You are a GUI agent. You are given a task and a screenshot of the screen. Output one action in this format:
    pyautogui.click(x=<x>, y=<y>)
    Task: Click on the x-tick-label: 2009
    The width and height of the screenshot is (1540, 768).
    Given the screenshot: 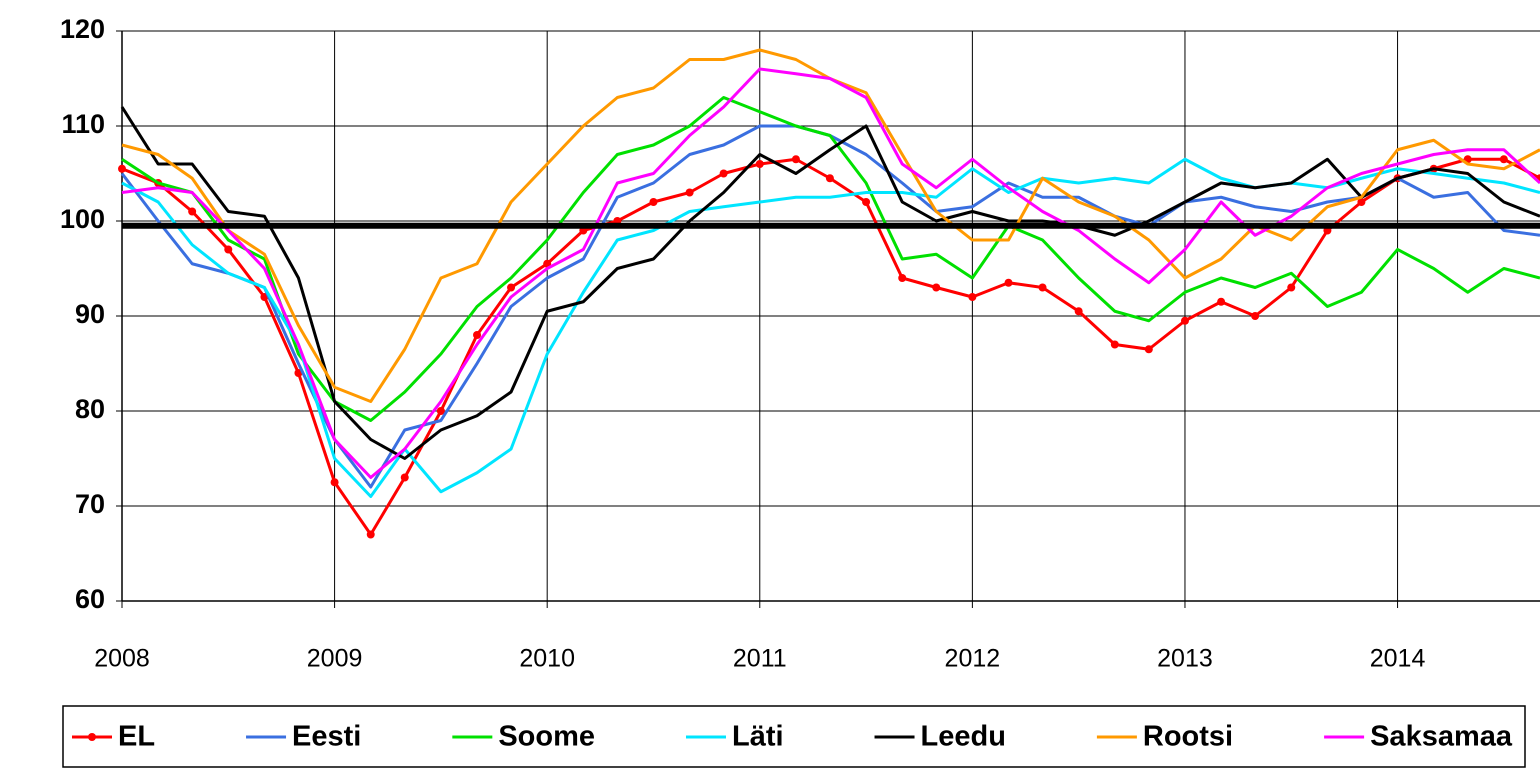 What is the action you would take?
    pyautogui.click(x=335, y=659)
    